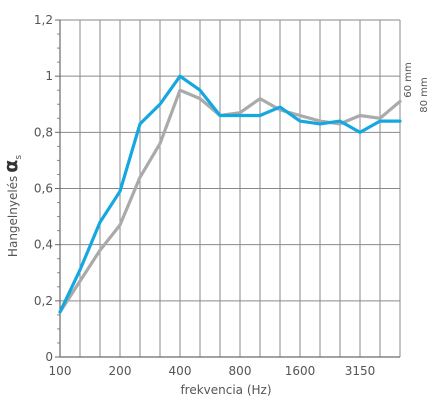 Image resolution: width=433 pixels, height=404 pixels. Describe the element at coordinates (11, 166) in the screenshot. I see `y-axis-label-alpha: α` at that location.